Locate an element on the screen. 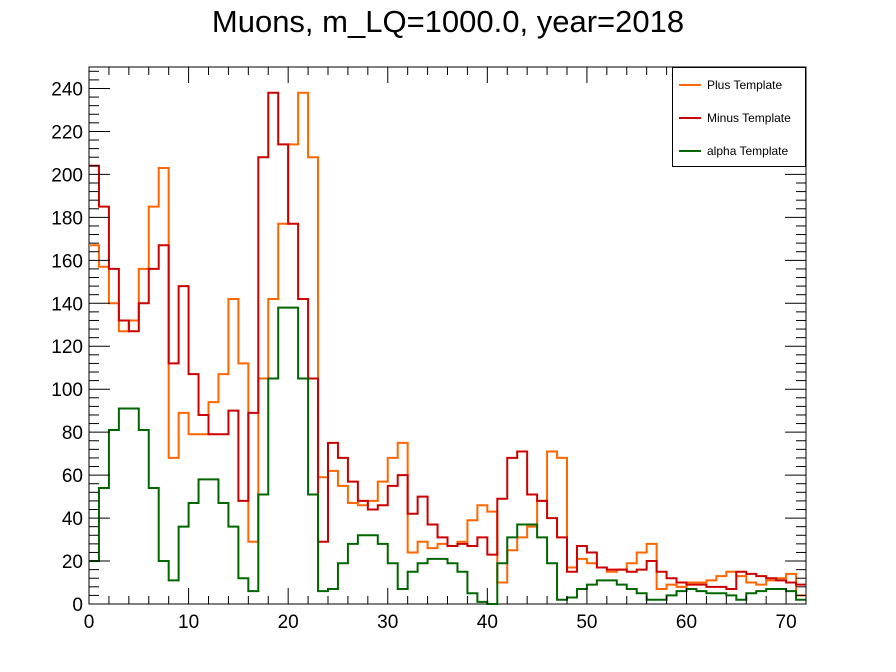 This screenshot has height=672, width=896. y-tick-label: 100 is located at coordinates (67, 390).